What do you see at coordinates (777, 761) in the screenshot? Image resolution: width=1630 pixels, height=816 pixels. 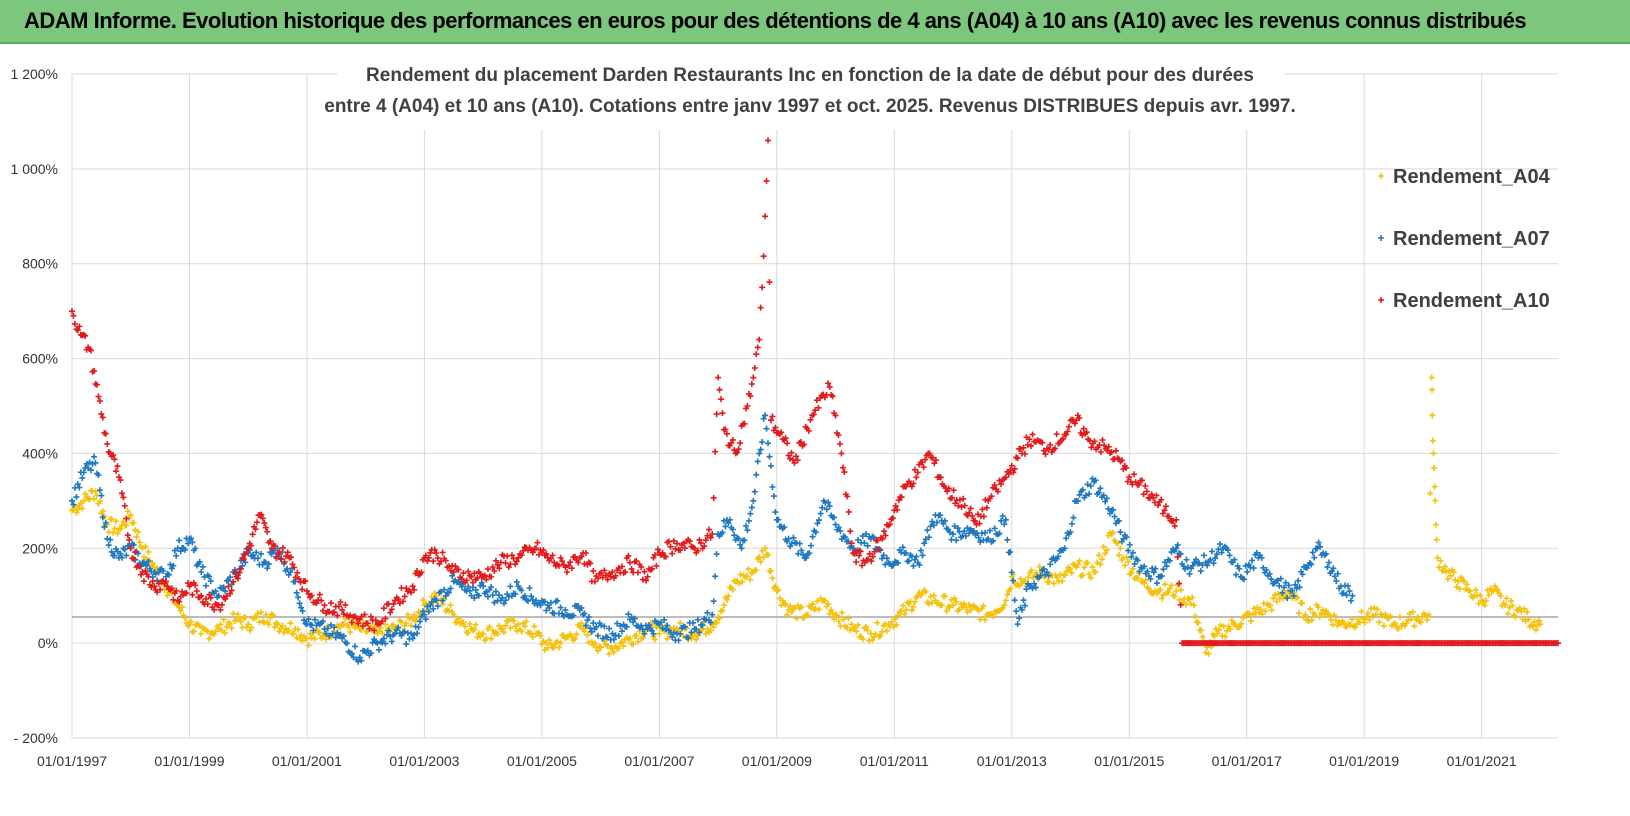 I see `x-tick-label: 01/01/2009` at bounding box center [777, 761].